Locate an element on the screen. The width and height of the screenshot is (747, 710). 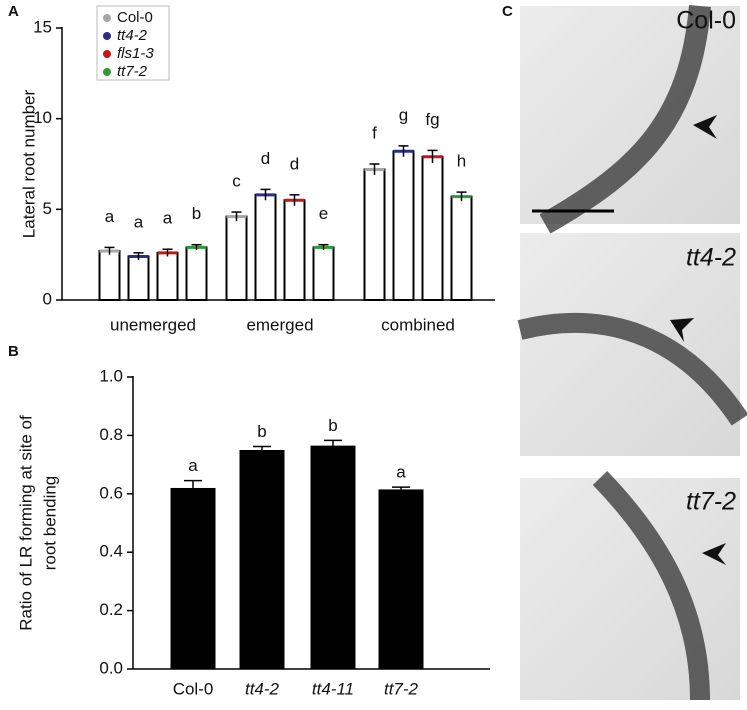
image-label: Col-0 is located at coordinates (706, 21).